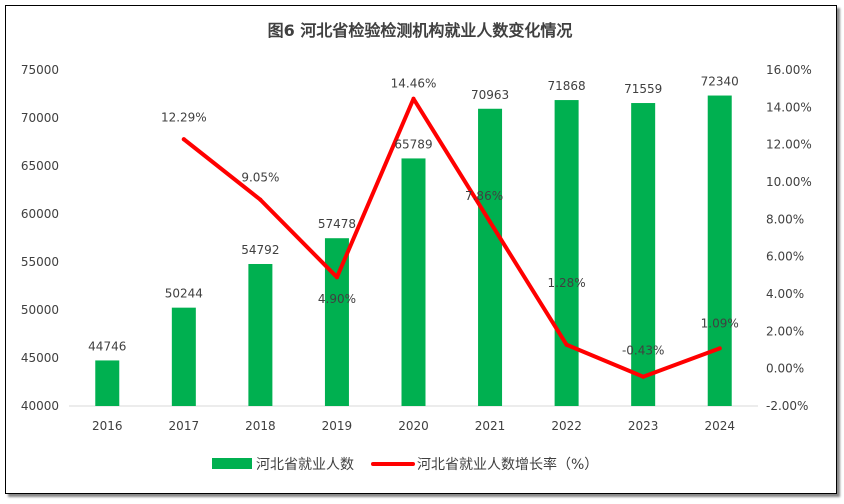 Image resolution: width=844 pixels, height=504 pixels. Describe the element at coordinates (107, 383) in the screenshot. I see `bar-2016` at that location.